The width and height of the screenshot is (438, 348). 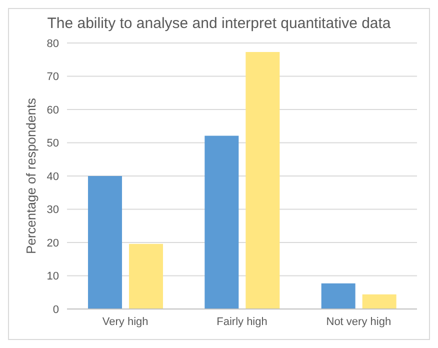 I want to click on y-tick-label: 70, so click(x=52, y=77).